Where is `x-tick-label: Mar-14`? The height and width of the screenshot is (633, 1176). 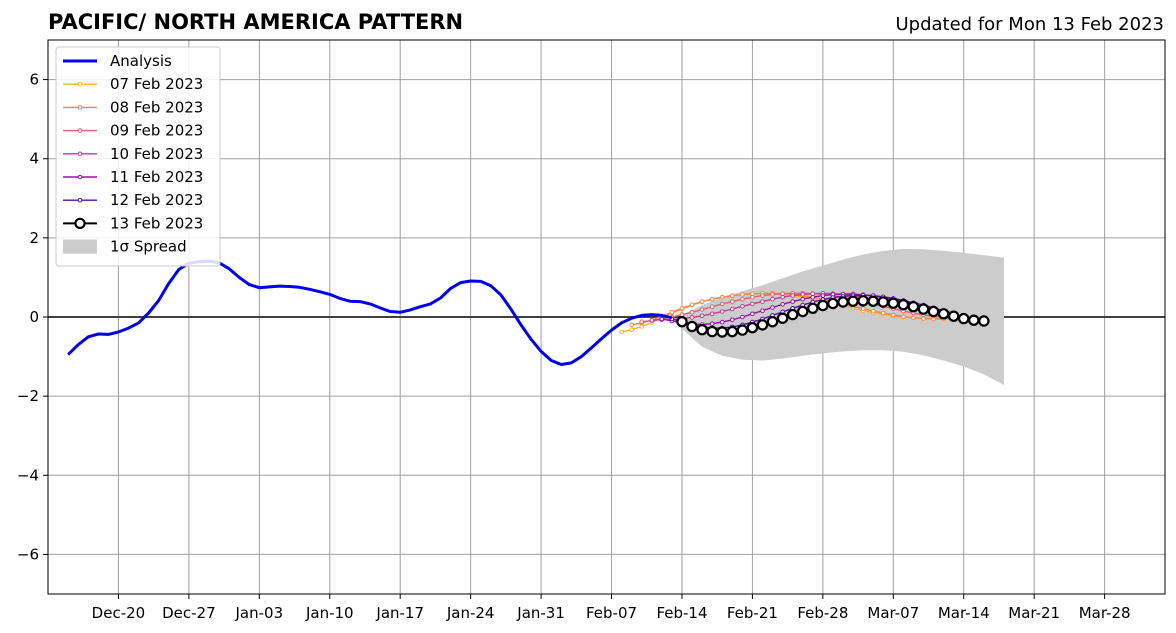 x-tick-label: Mar-14 is located at coordinates (964, 613).